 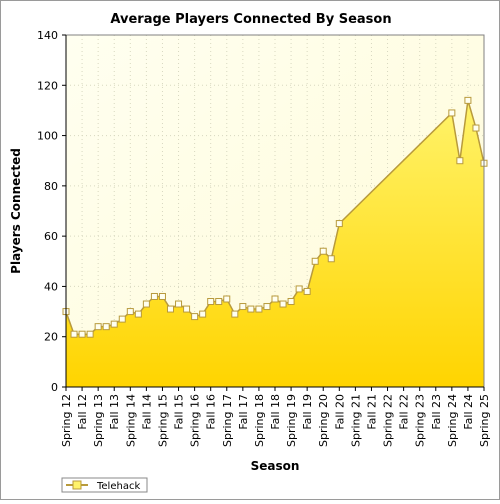 I want to click on x-tick-label: Spring 15, so click(x=162, y=420).